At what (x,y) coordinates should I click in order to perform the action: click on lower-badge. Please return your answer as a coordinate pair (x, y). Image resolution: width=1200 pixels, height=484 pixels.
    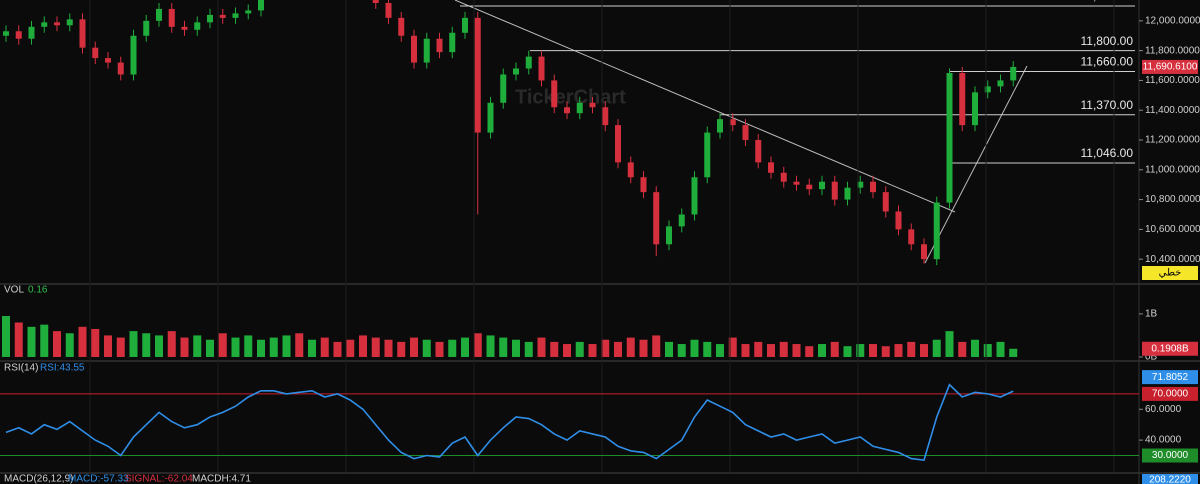
    Looking at the image, I should click on (1170, 455).